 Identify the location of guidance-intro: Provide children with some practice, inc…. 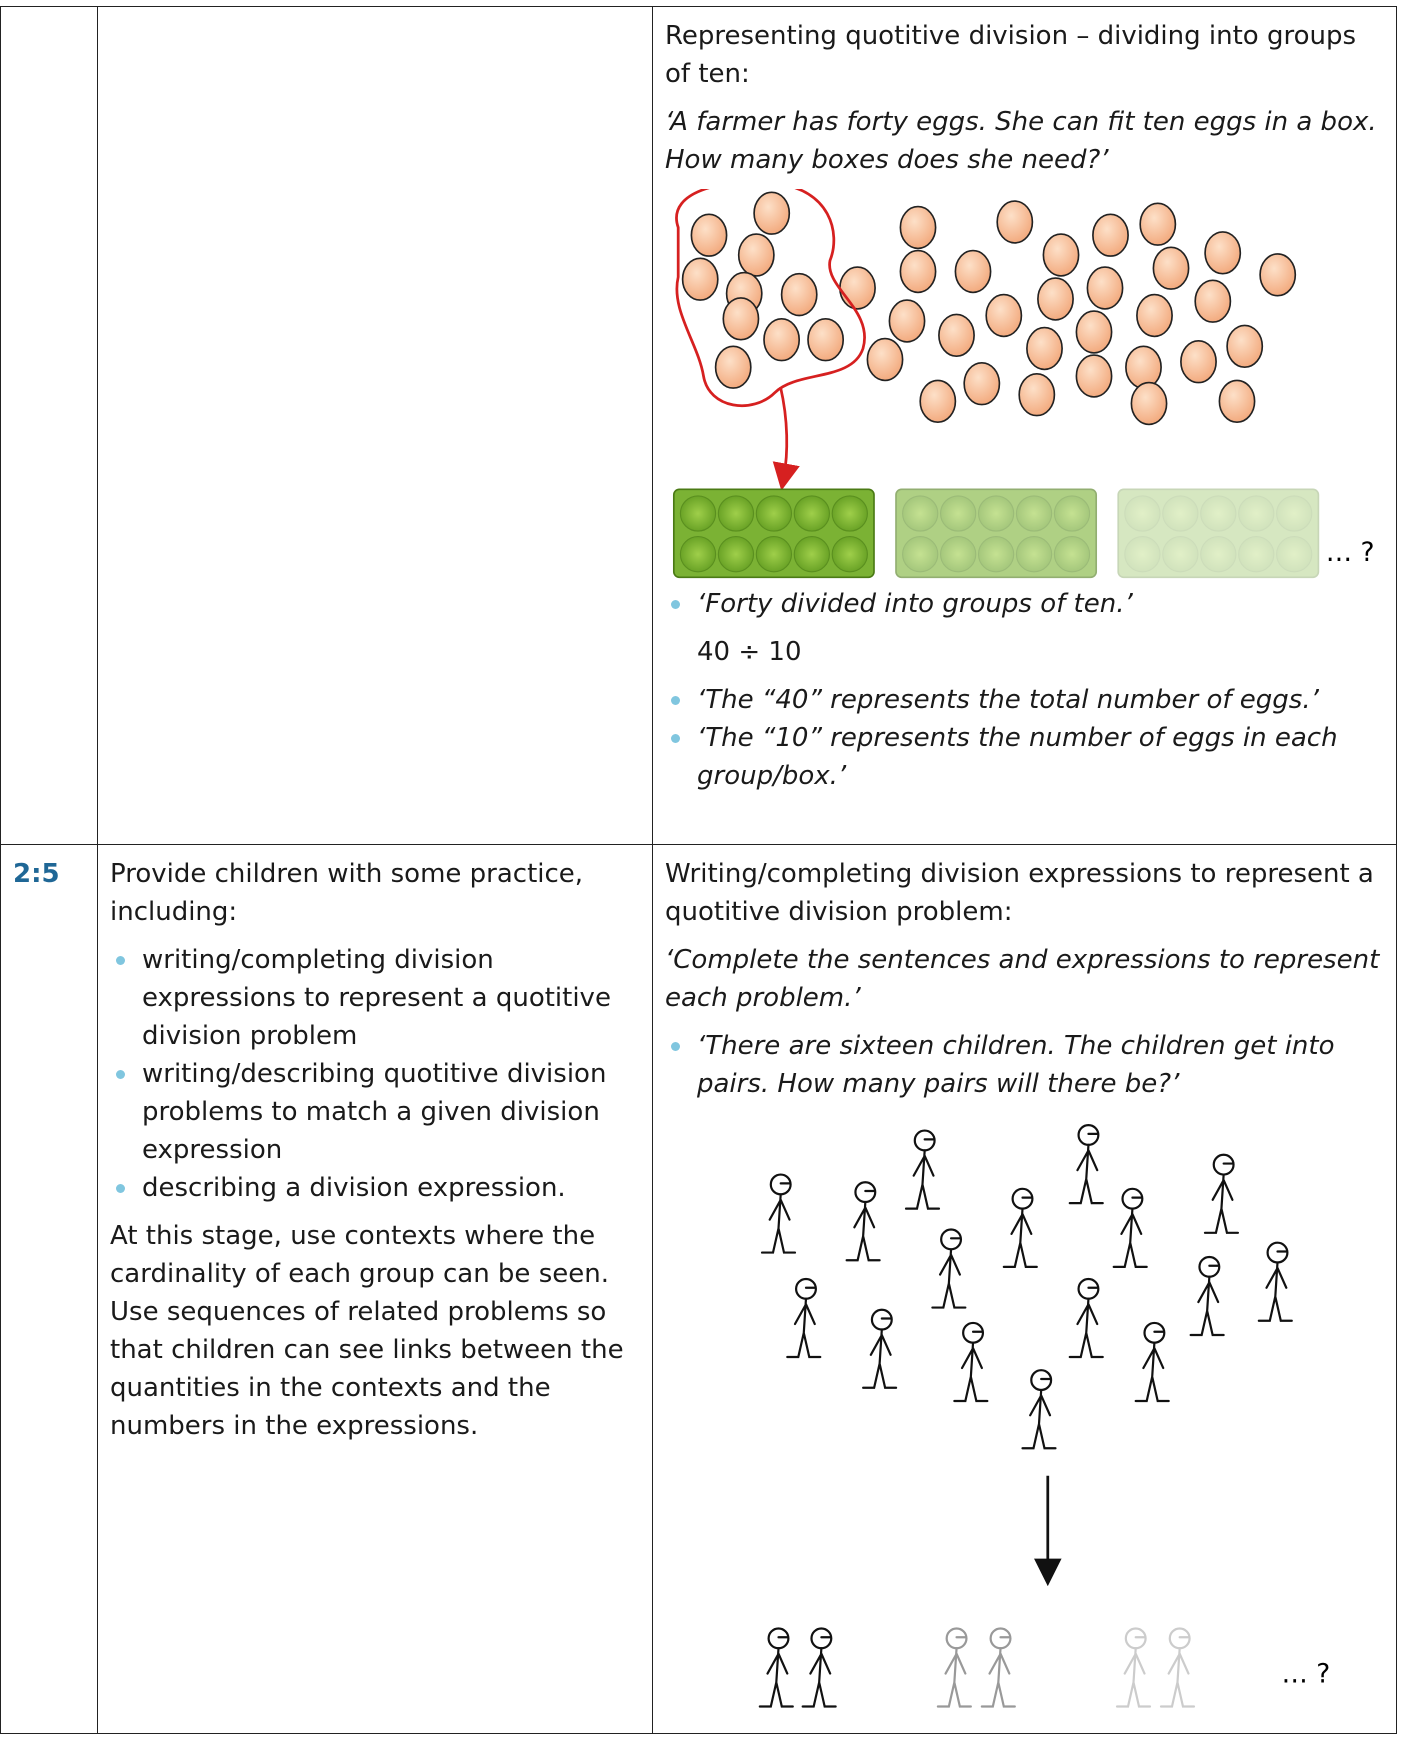
(347, 893).